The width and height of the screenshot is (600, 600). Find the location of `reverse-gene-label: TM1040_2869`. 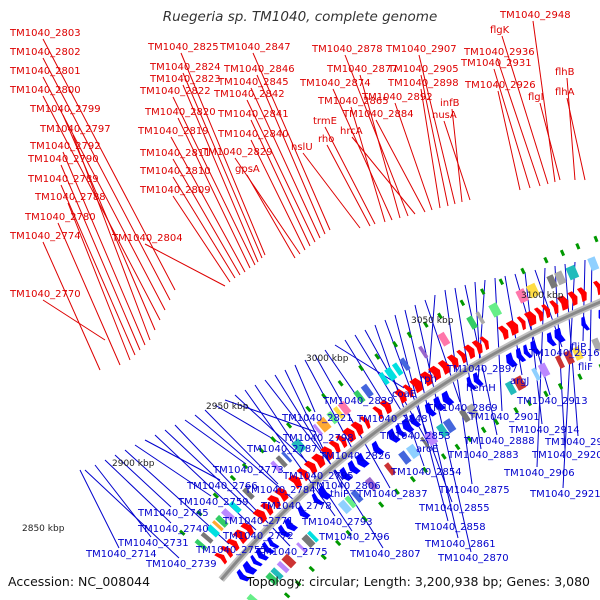

reverse-gene-label: TM1040_2869 is located at coordinates (462, 408).